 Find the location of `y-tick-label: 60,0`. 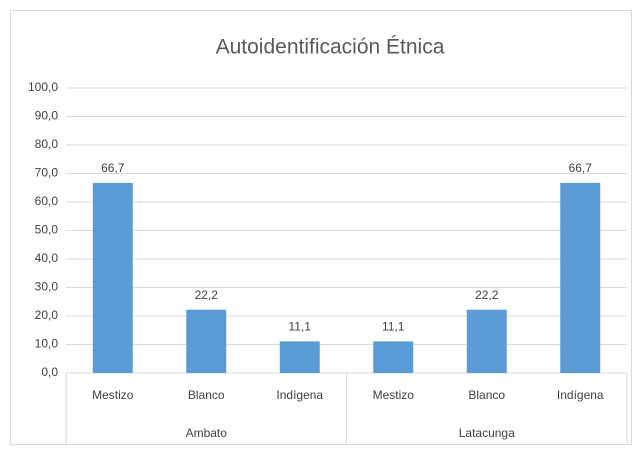

y-tick-label: 60,0 is located at coordinates (47, 201).